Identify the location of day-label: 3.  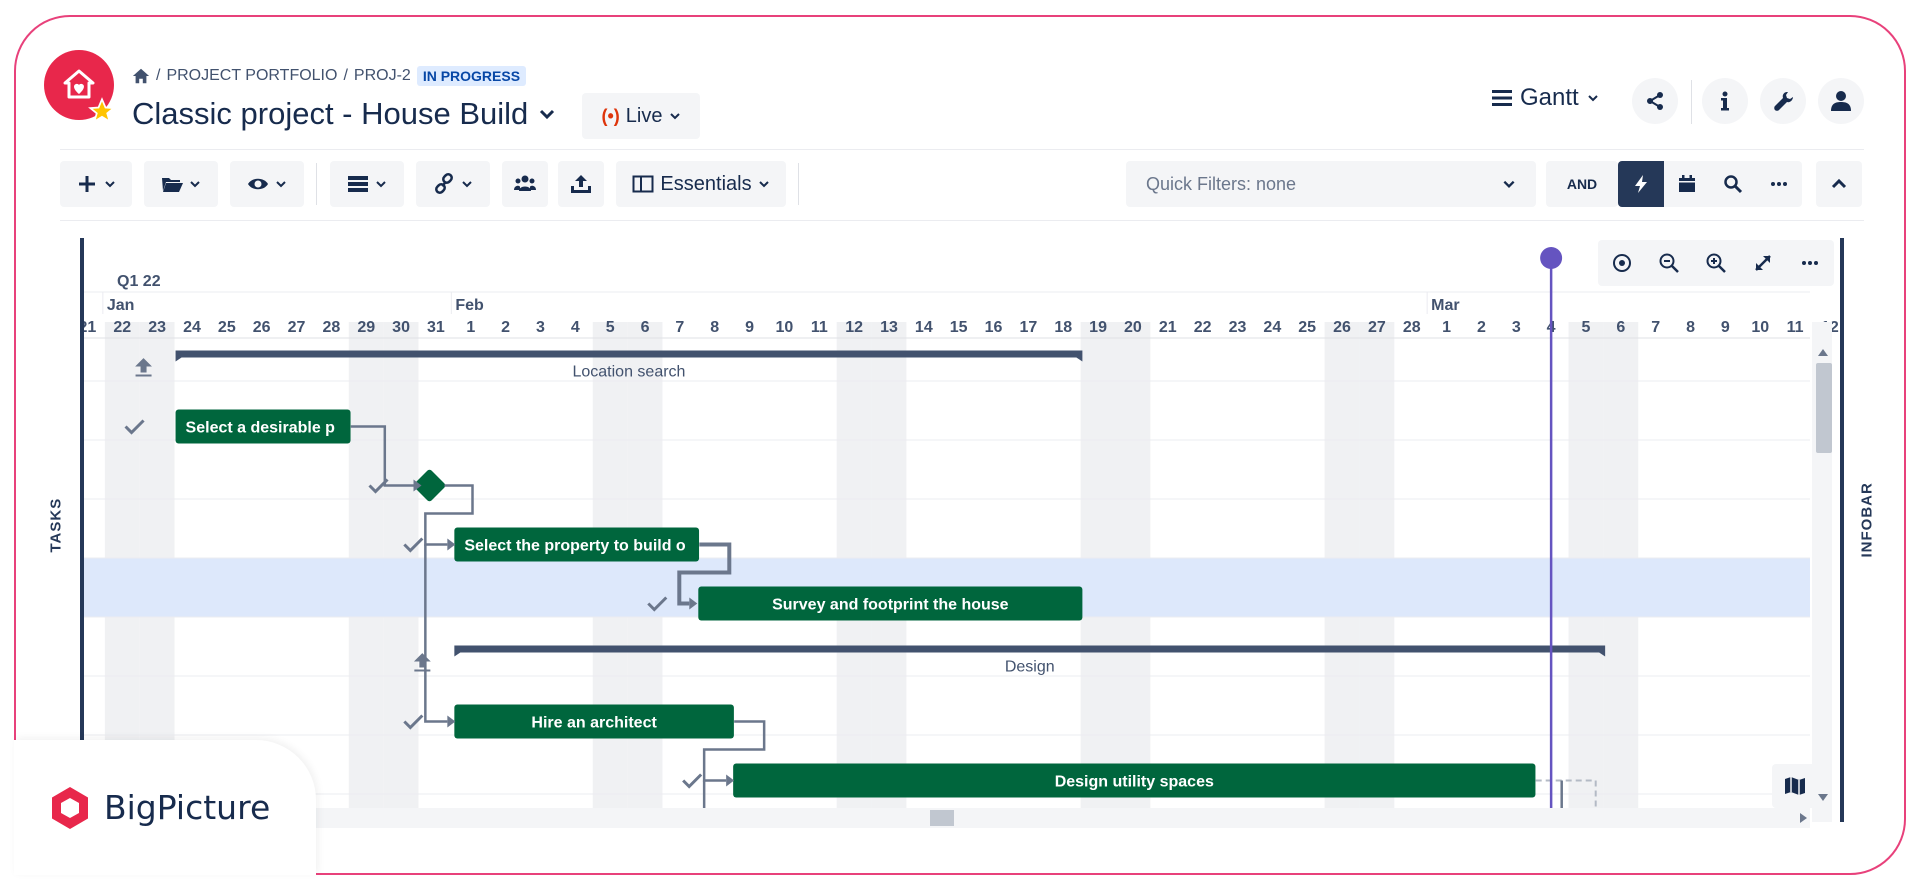
(540, 327).